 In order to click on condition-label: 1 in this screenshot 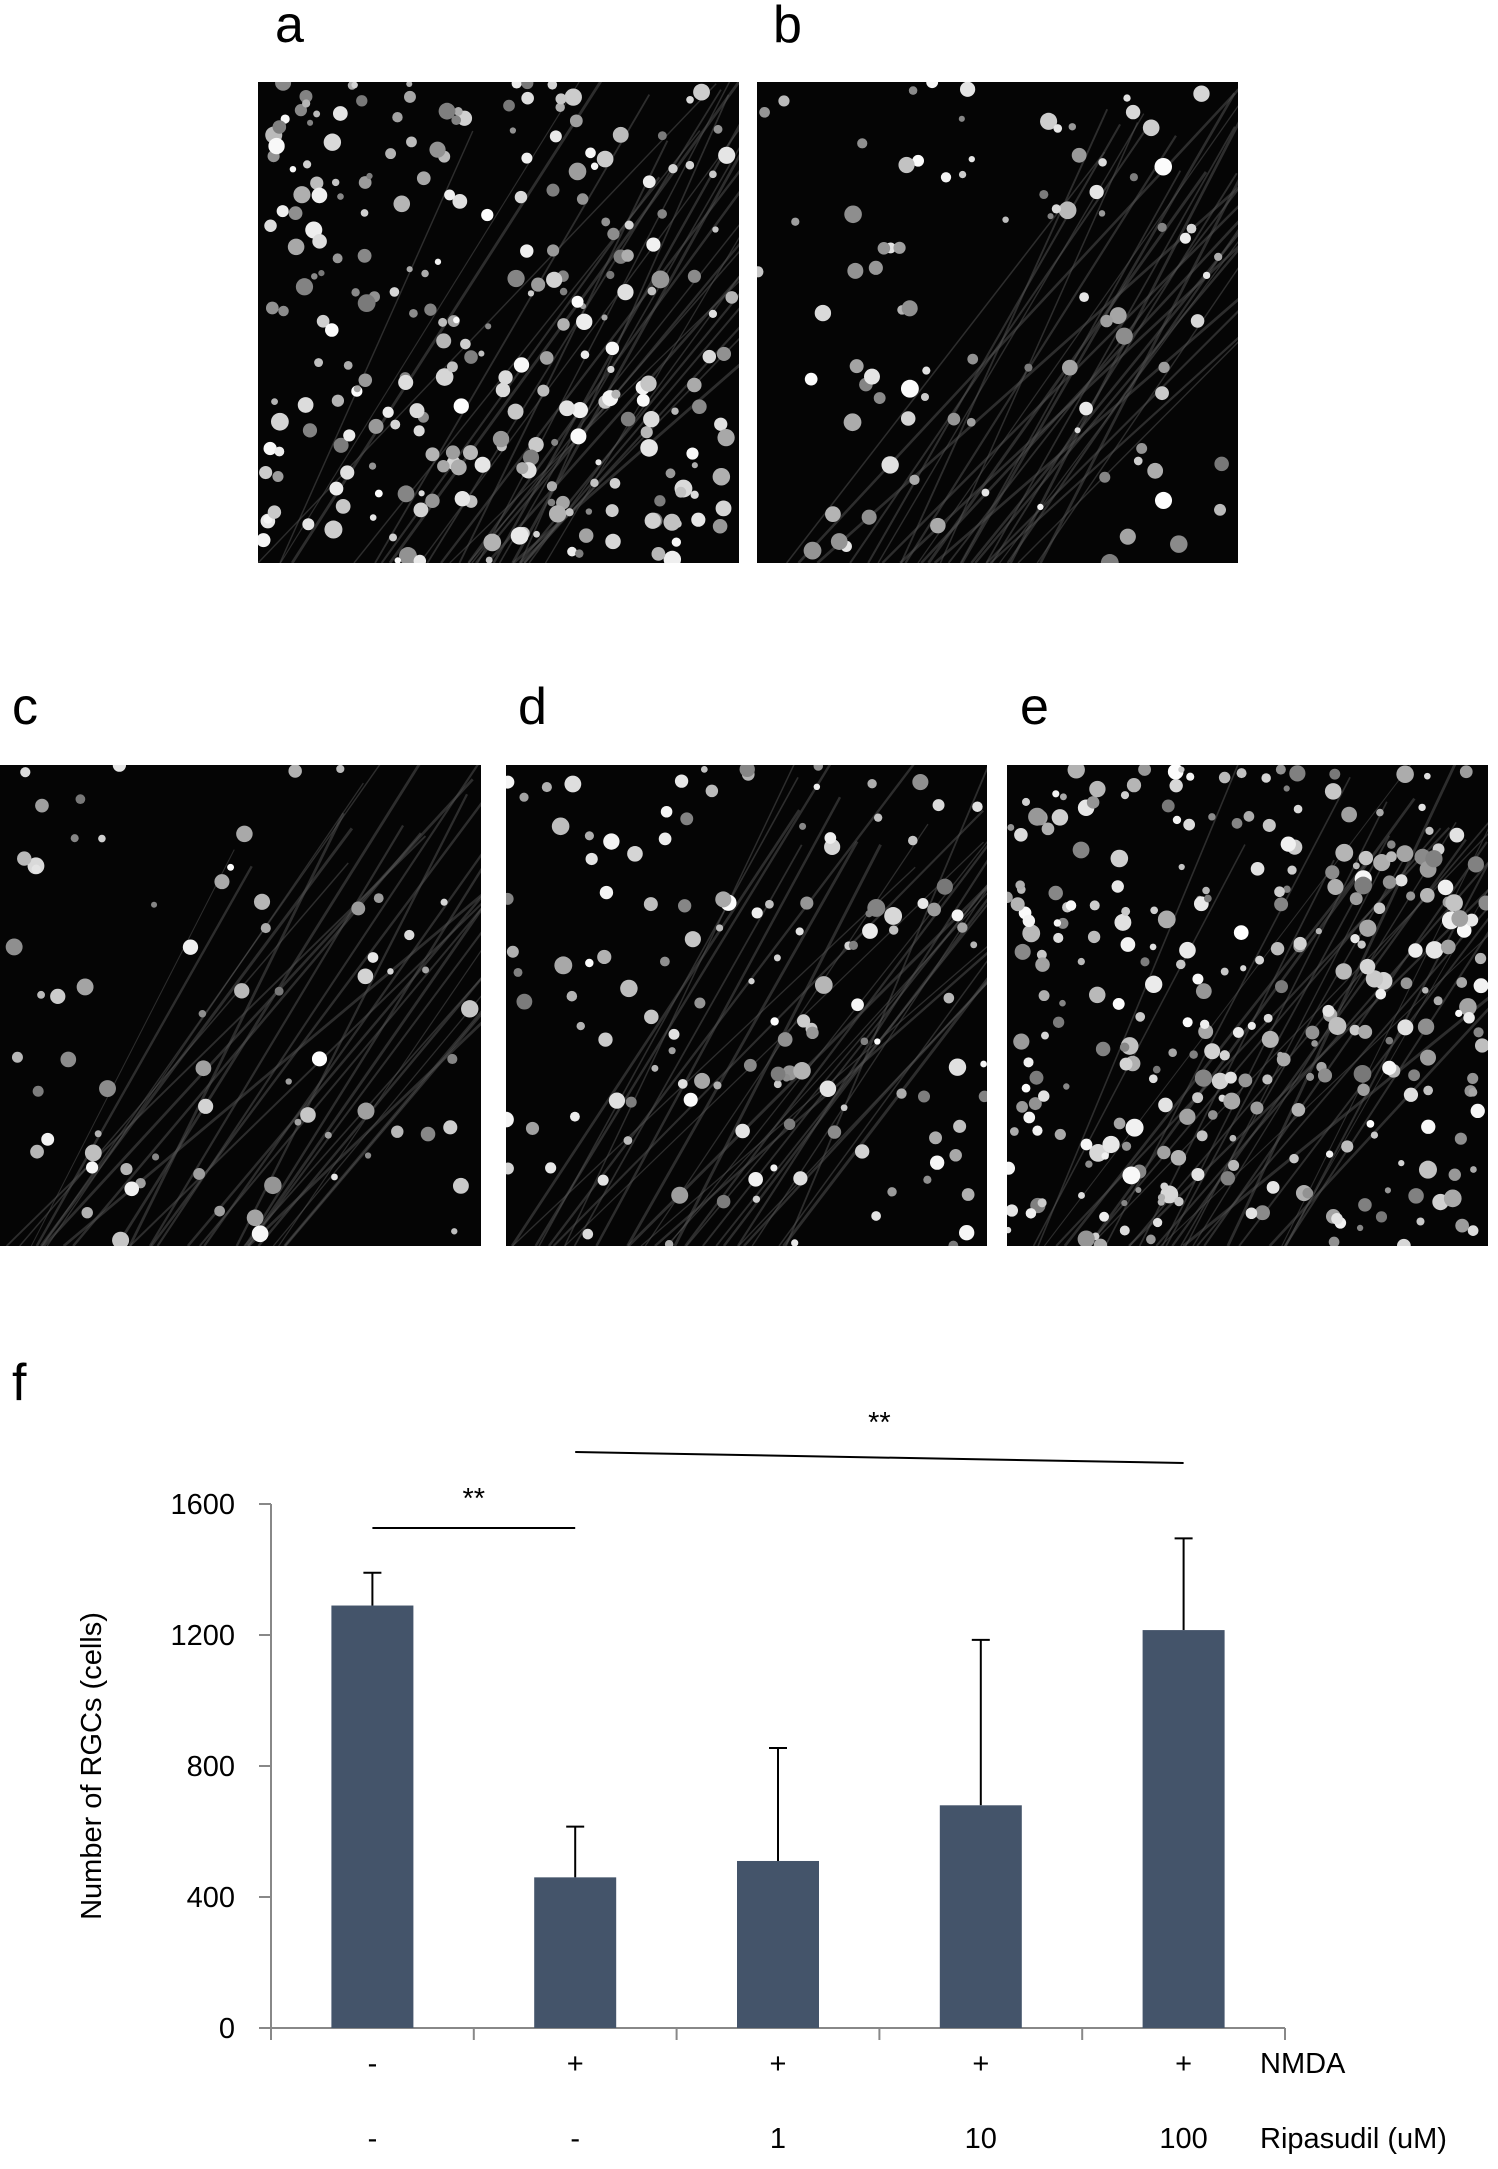, I will do `click(778, 2139)`.